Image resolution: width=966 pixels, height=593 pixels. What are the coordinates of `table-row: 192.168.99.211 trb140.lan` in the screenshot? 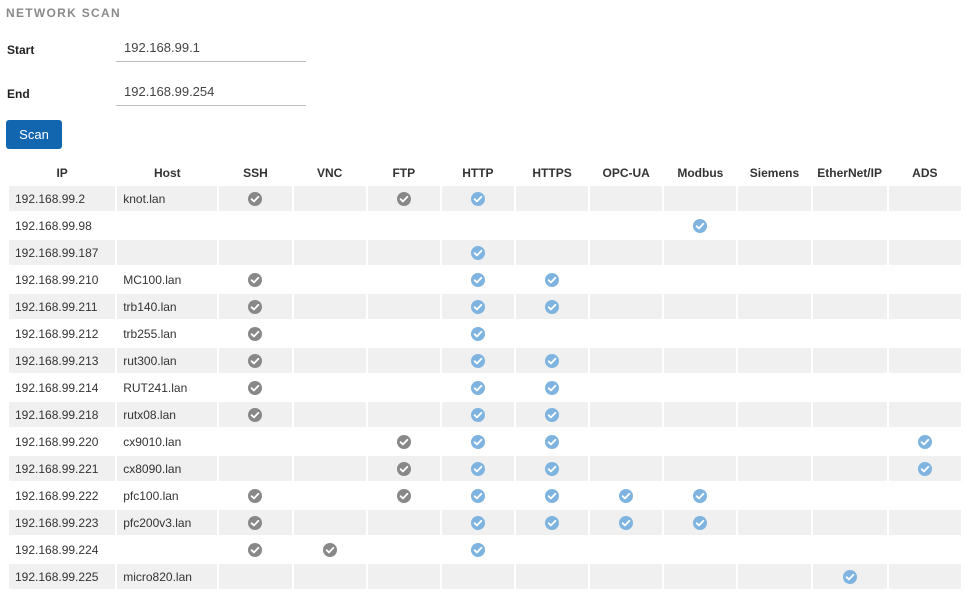 It's located at (485, 306).